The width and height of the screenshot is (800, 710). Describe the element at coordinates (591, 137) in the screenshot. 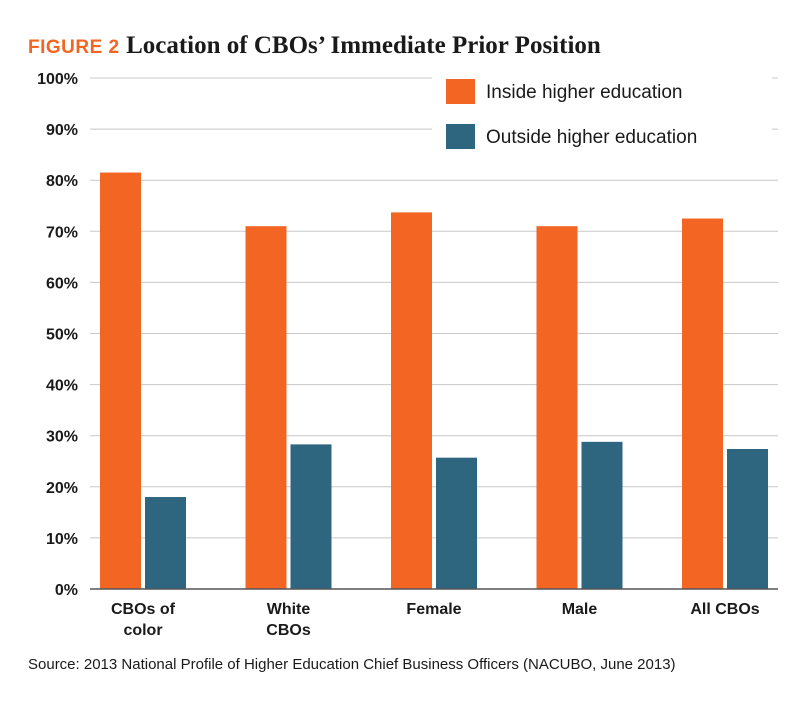

I see `legend-label: Outside higher education` at that location.